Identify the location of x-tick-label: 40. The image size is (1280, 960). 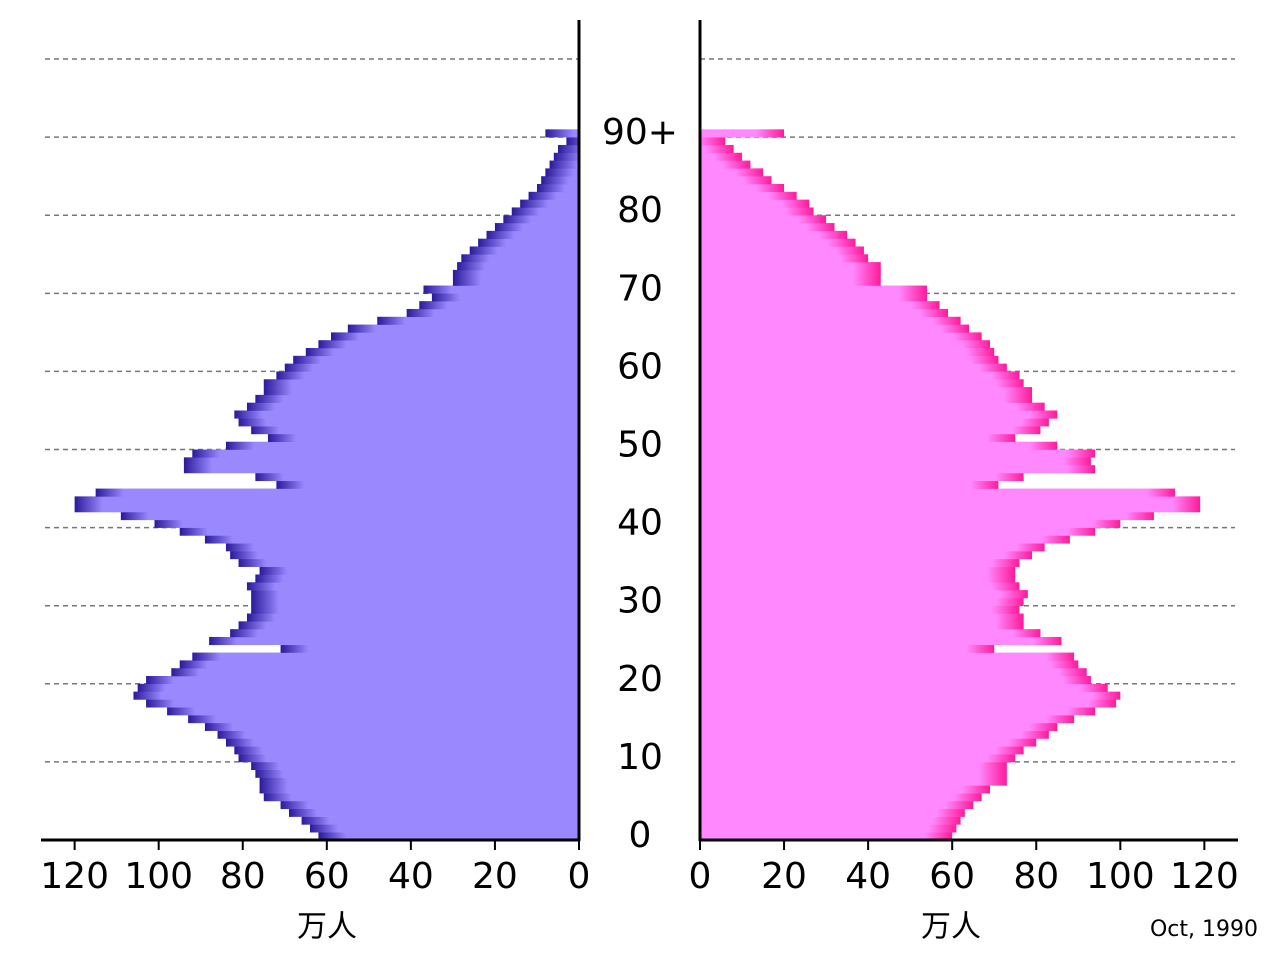
(411, 876).